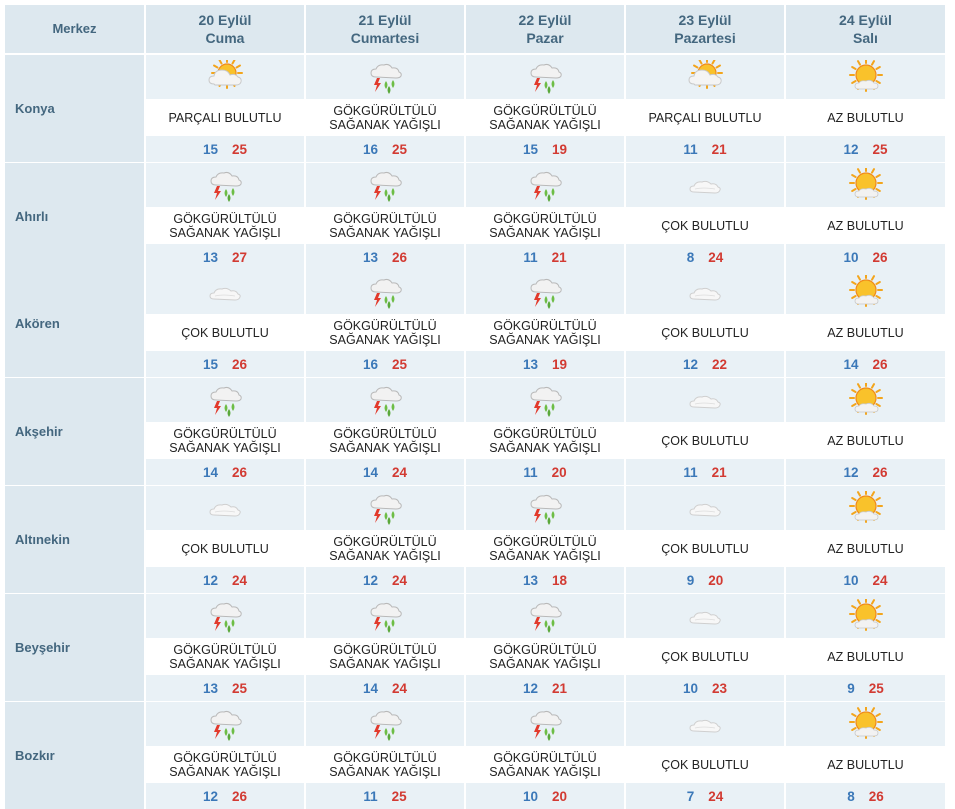  I want to click on min-temperature: 13, so click(530, 364).